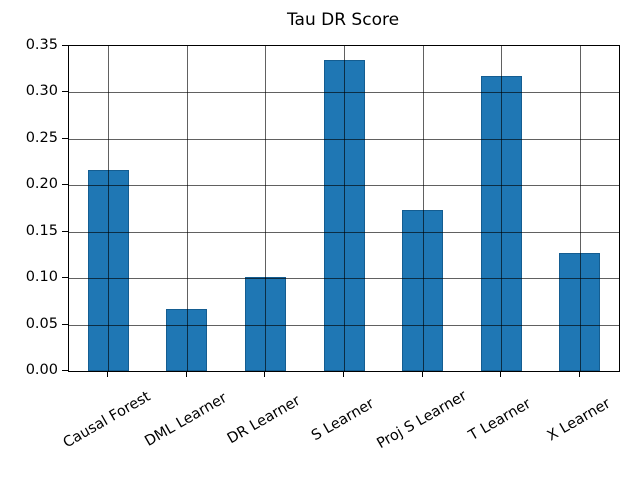 The width and height of the screenshot is (640, 480). What do you see at coordinates (41, 230) in the screenshot?
I see `y-tick-label: 0.15` at bounding box center [41, 230].